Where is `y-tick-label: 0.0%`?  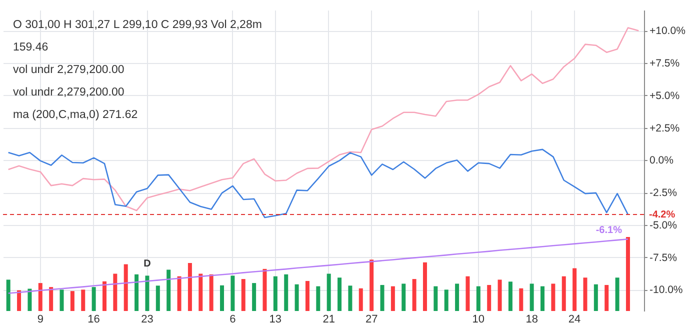
y-tick-label: 0.0% is located at coordinates (662, 160).